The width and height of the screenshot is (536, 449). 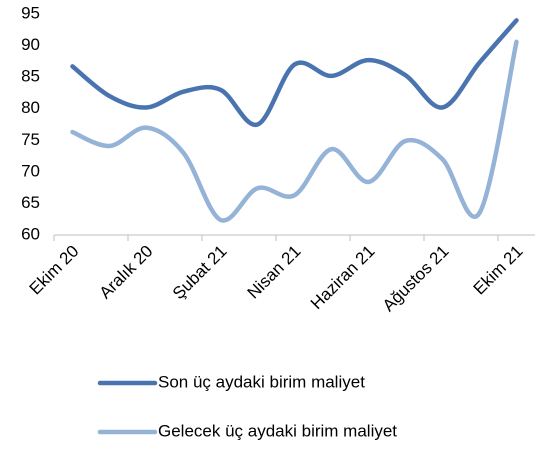 What do you see at coordinates (261, 381) in the screenshot?
I see `legend-label: Son üç aydaki birim maliyet` at bounding box center [261, 381].